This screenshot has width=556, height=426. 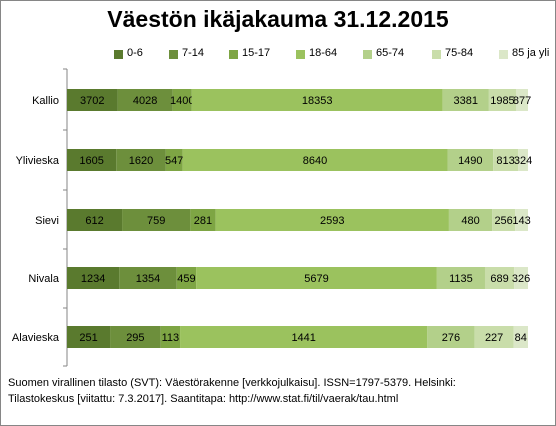 I want to click on data-label: 2593, so click(x=332, y=221).